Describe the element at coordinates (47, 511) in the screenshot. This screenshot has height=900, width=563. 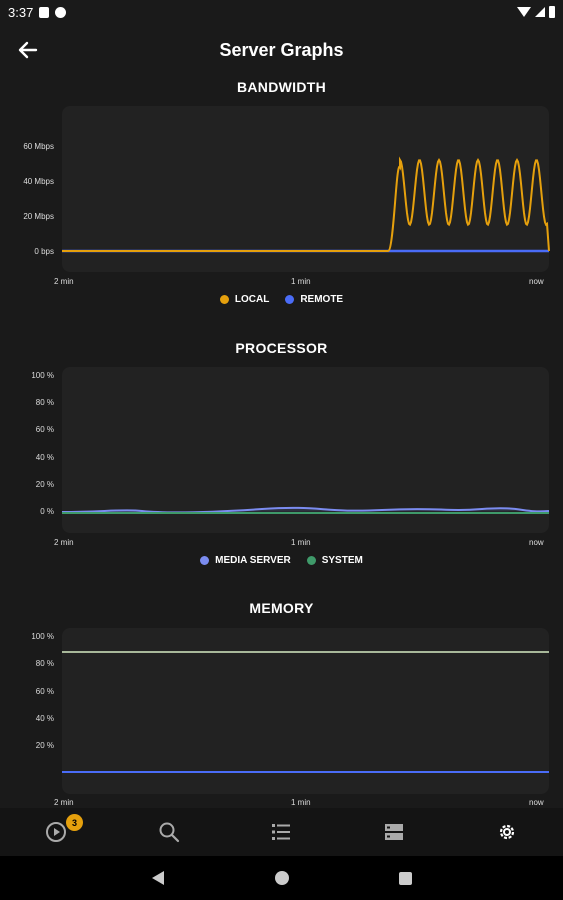
I see `cpu-ytick: 0 %` at that location.